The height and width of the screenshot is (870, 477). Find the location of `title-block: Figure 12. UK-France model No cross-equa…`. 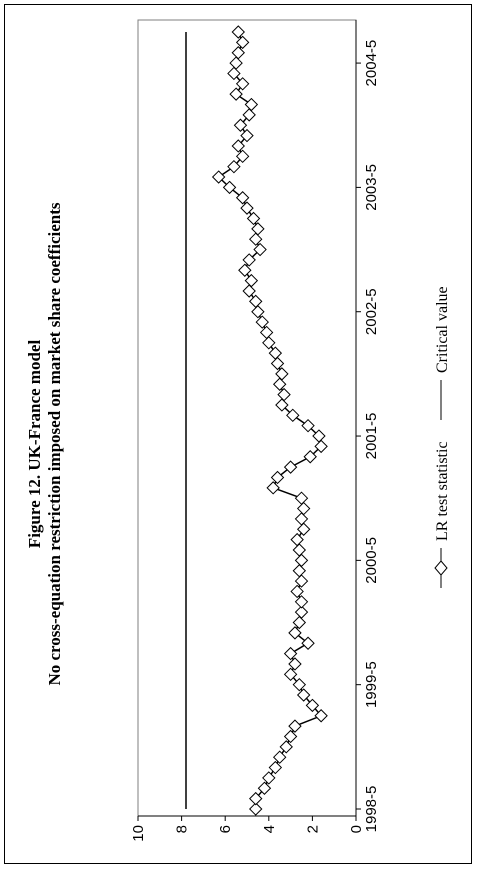

title-block: Figure 12. UK-France model No cross-equa… is located at coordinates (44, 443).